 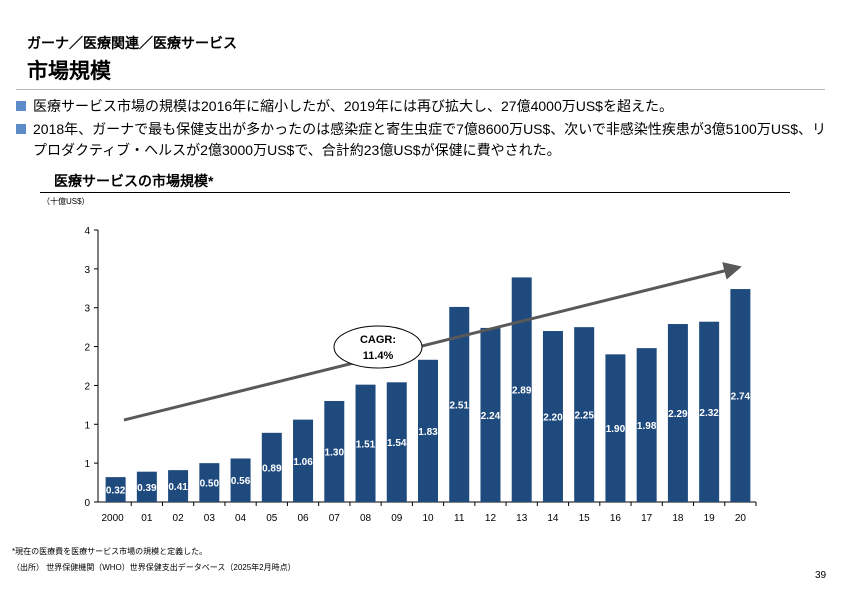 I want to click on data-label: 0.89, so click(x=272, y=468).